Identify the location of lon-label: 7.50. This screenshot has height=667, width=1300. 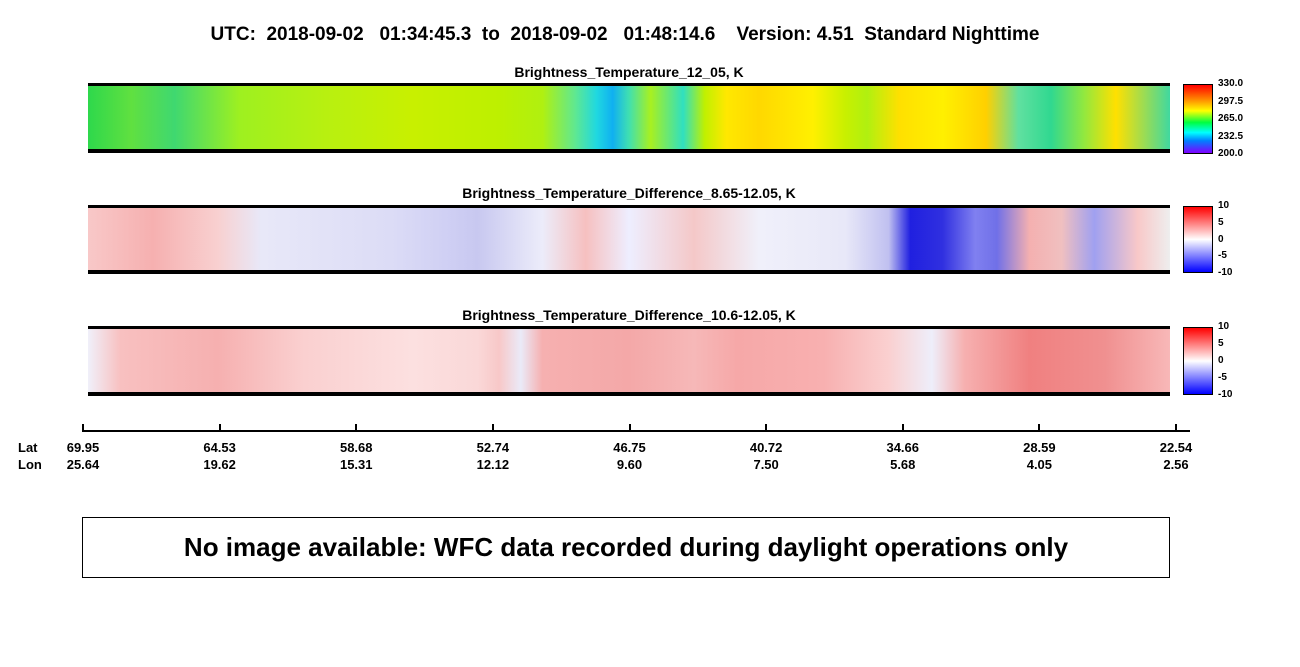
(766, 464).